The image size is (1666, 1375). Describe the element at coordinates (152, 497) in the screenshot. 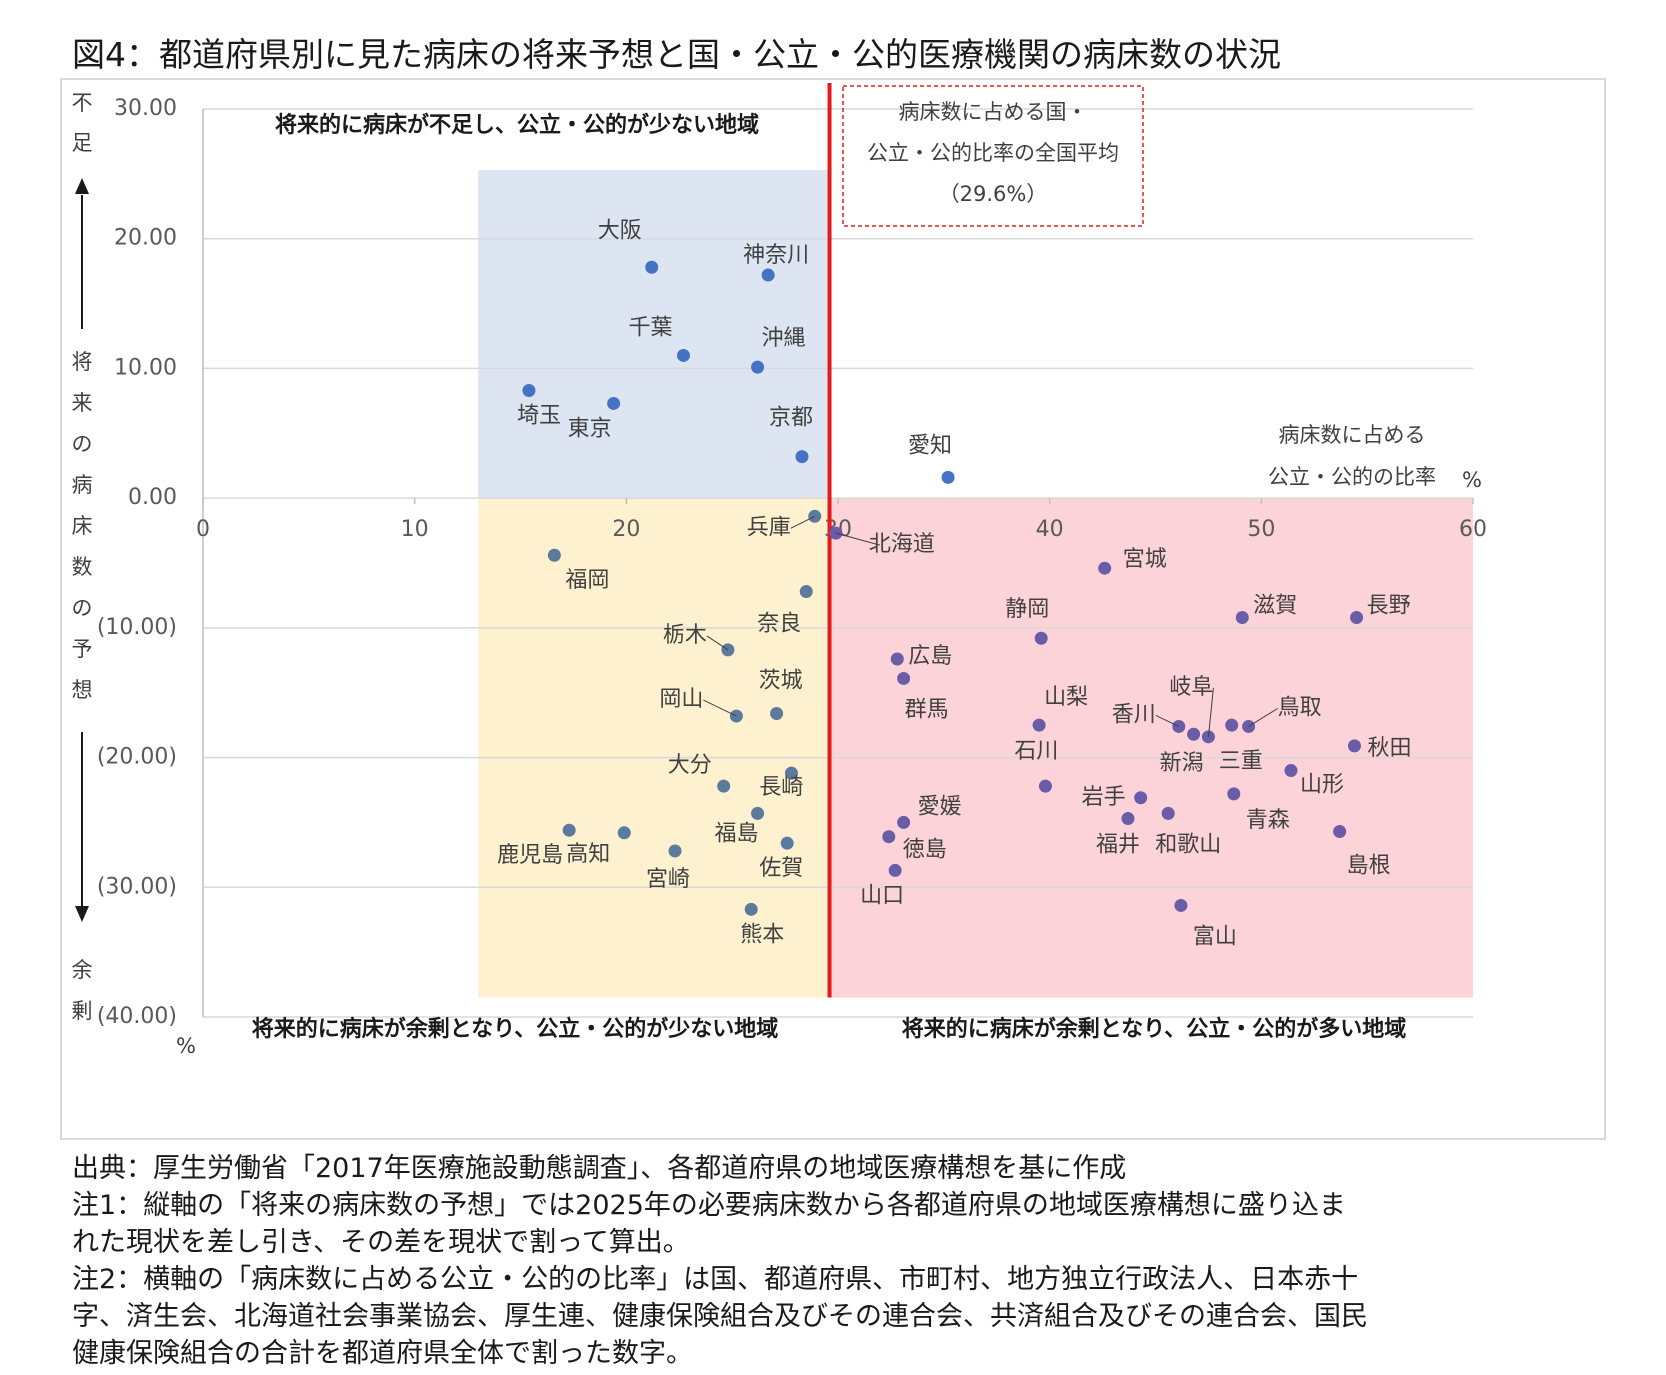

I see `y-tick-label: 0.00` at that location.